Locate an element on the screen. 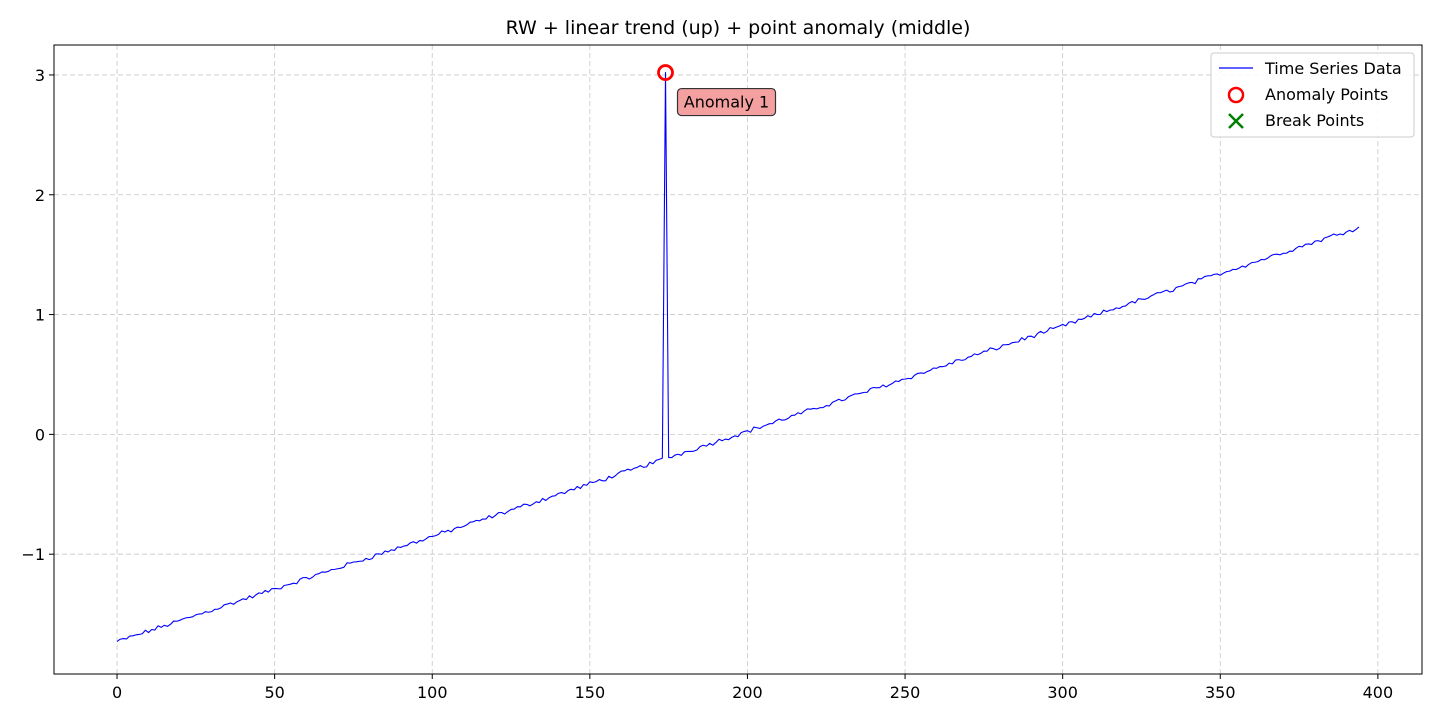 The image size is (1440, 720). x-tick-label: 400 is located at coordinates (1378, 692).